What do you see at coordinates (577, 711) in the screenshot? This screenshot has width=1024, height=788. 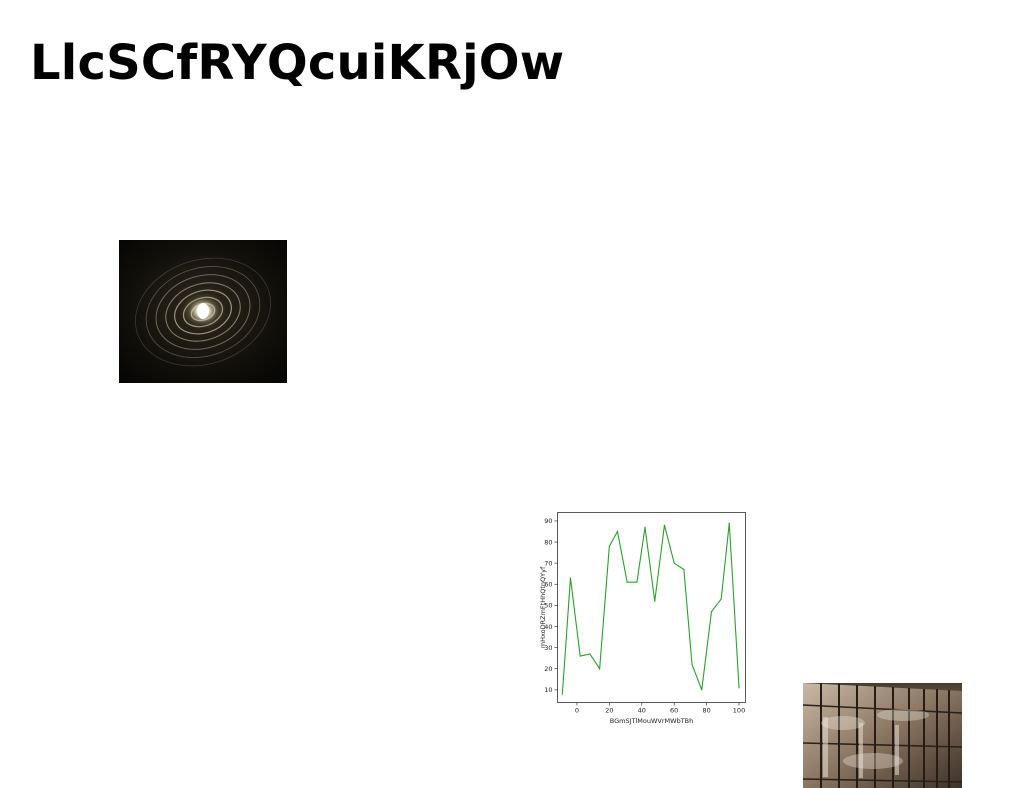 I see `x-tick-label: 0` at bounding box center [577, 711].